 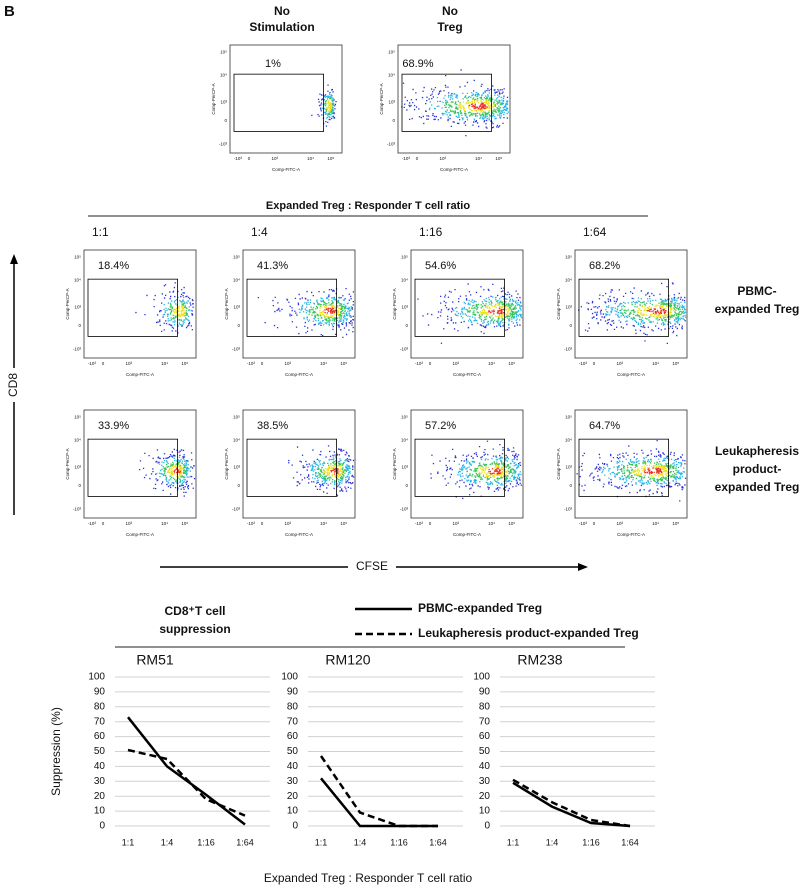 What do you see at coordinates (583, 567) in the screenshot?
I see `cfse-arrowhead` at bounding box center [583, 567].